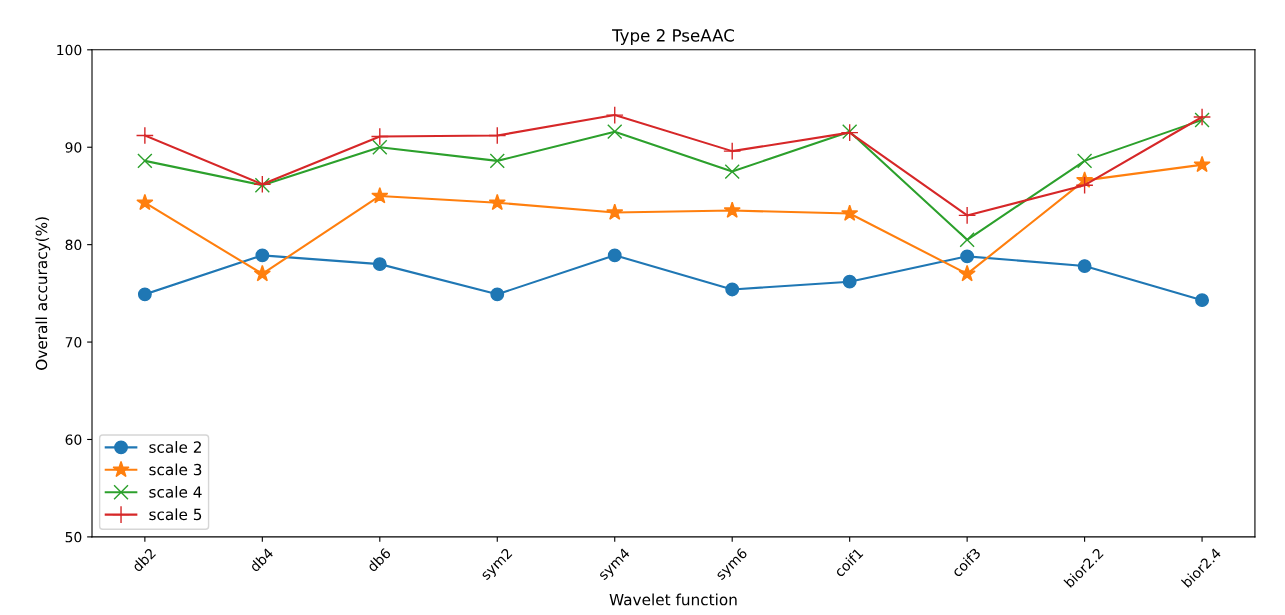 This screenshot has width=1285, height=615. What do you see at coordinates (73, 342) in the screenshot?
I see `y-tick-label: 70` at bounding box center [73, 342].